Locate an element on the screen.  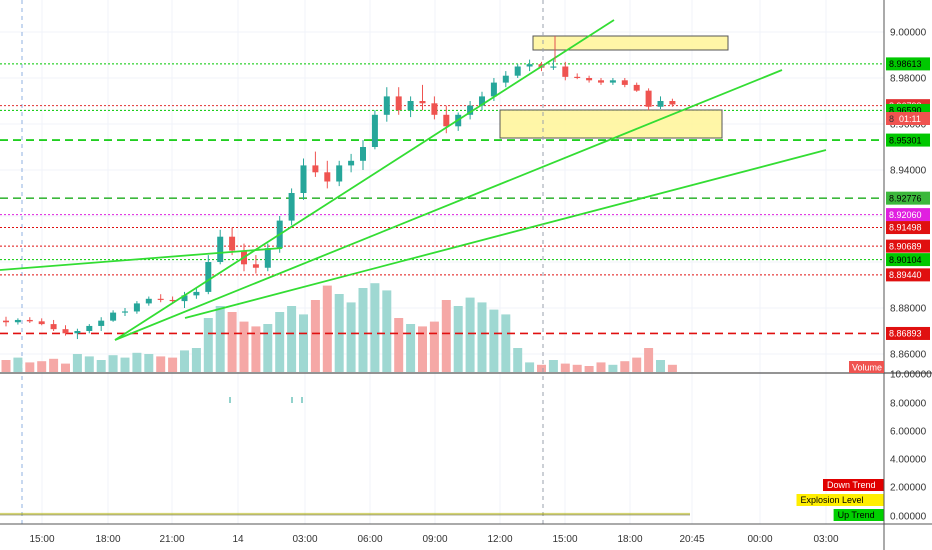
price-tag-label: 8.92776 is located at coordinates (905, 198).